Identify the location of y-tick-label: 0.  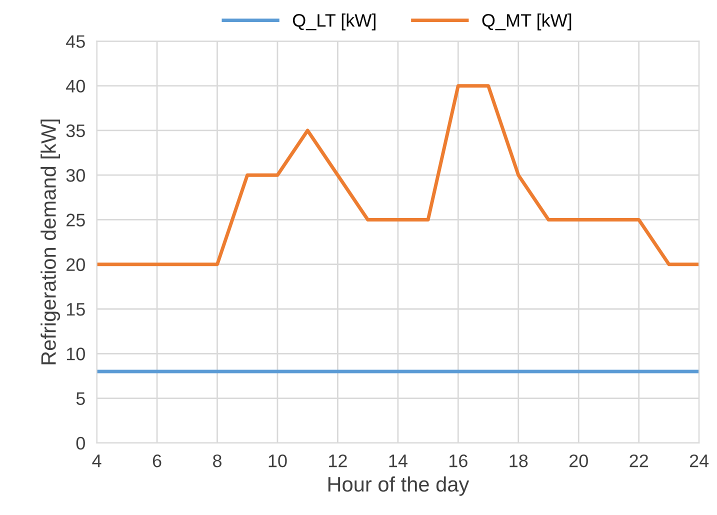
(80, 443).